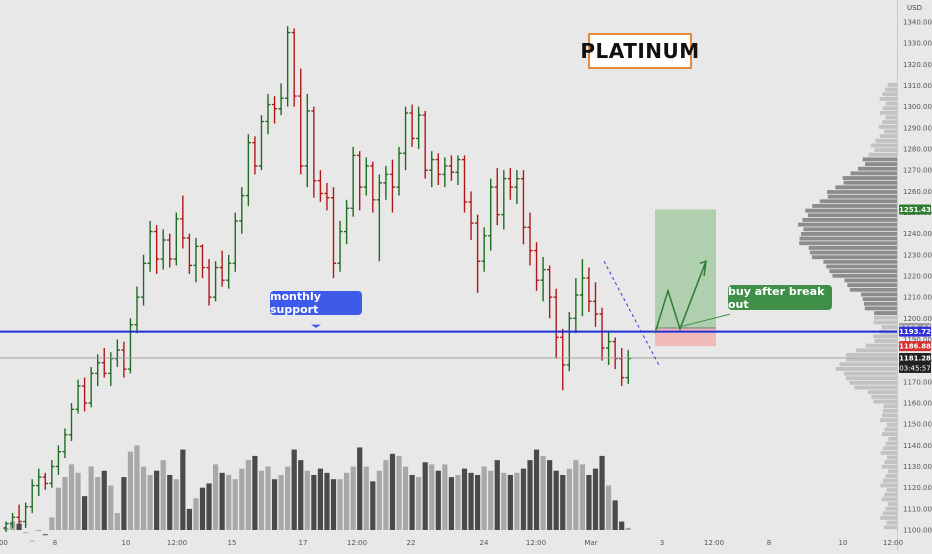 The image size is (932, 554). What do you see at coordinates (917, 425) in the screenshot?
I see `price-tick-label: 1150.00` at bounding box center [917, 425].